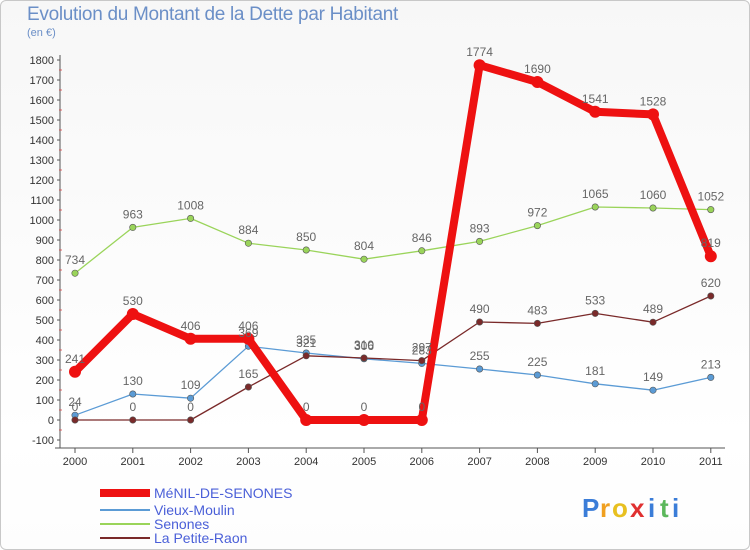 Image resolution: width=750 pixels, height=550 pixels. Describe the element at coordinates (42, 181) in the screenshot. I see `y-tick-label: 1200` at that location.